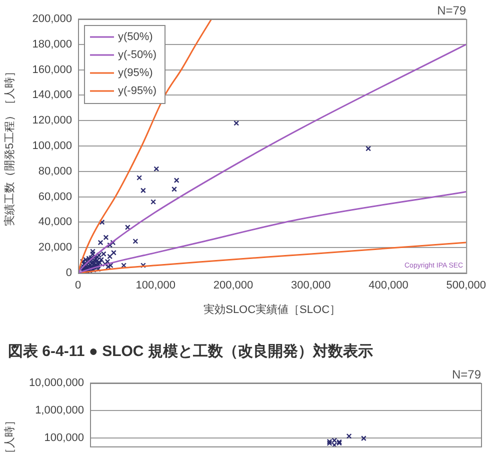 The height and width of the screenshot is (459, 492). Describe the element at coordinates (59, 410) in the screenshot. I see `y-tick-label: 1,000,000` at that location.